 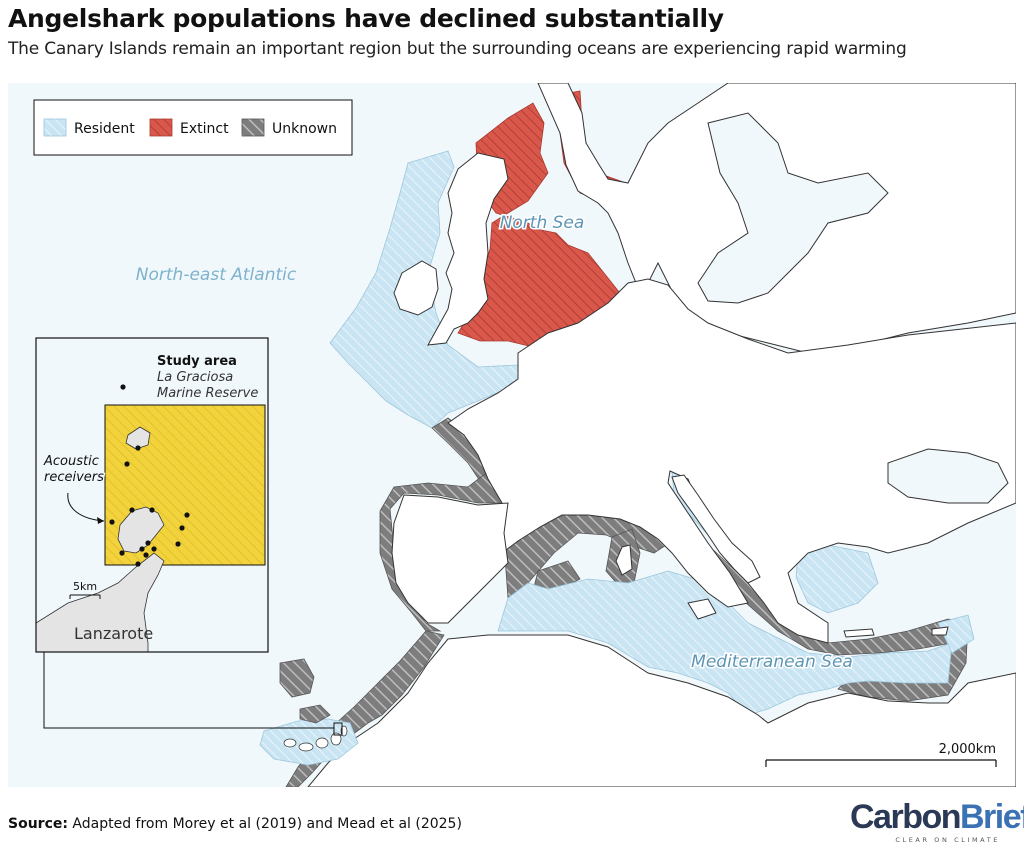 I want to click on inset-study-area-title: Study area, so click(x=197, y=361).